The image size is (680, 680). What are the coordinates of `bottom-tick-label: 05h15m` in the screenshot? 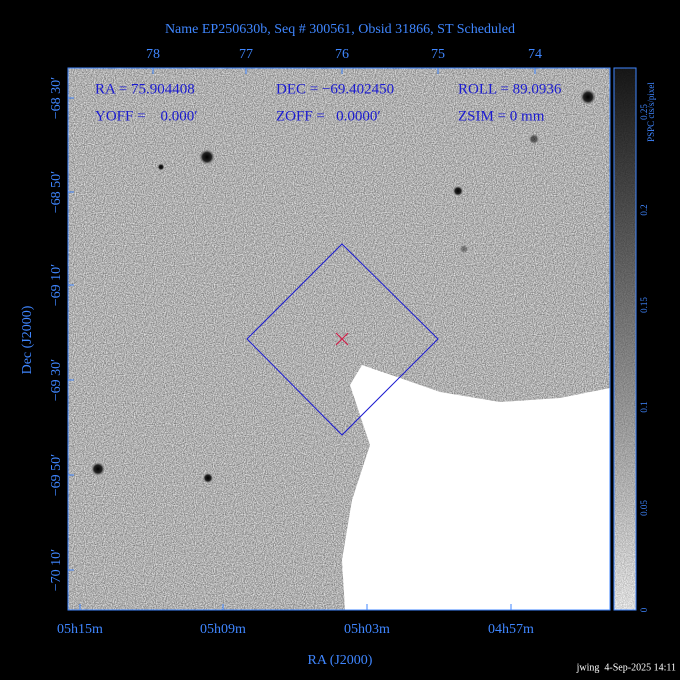 It's located at (80, 629).